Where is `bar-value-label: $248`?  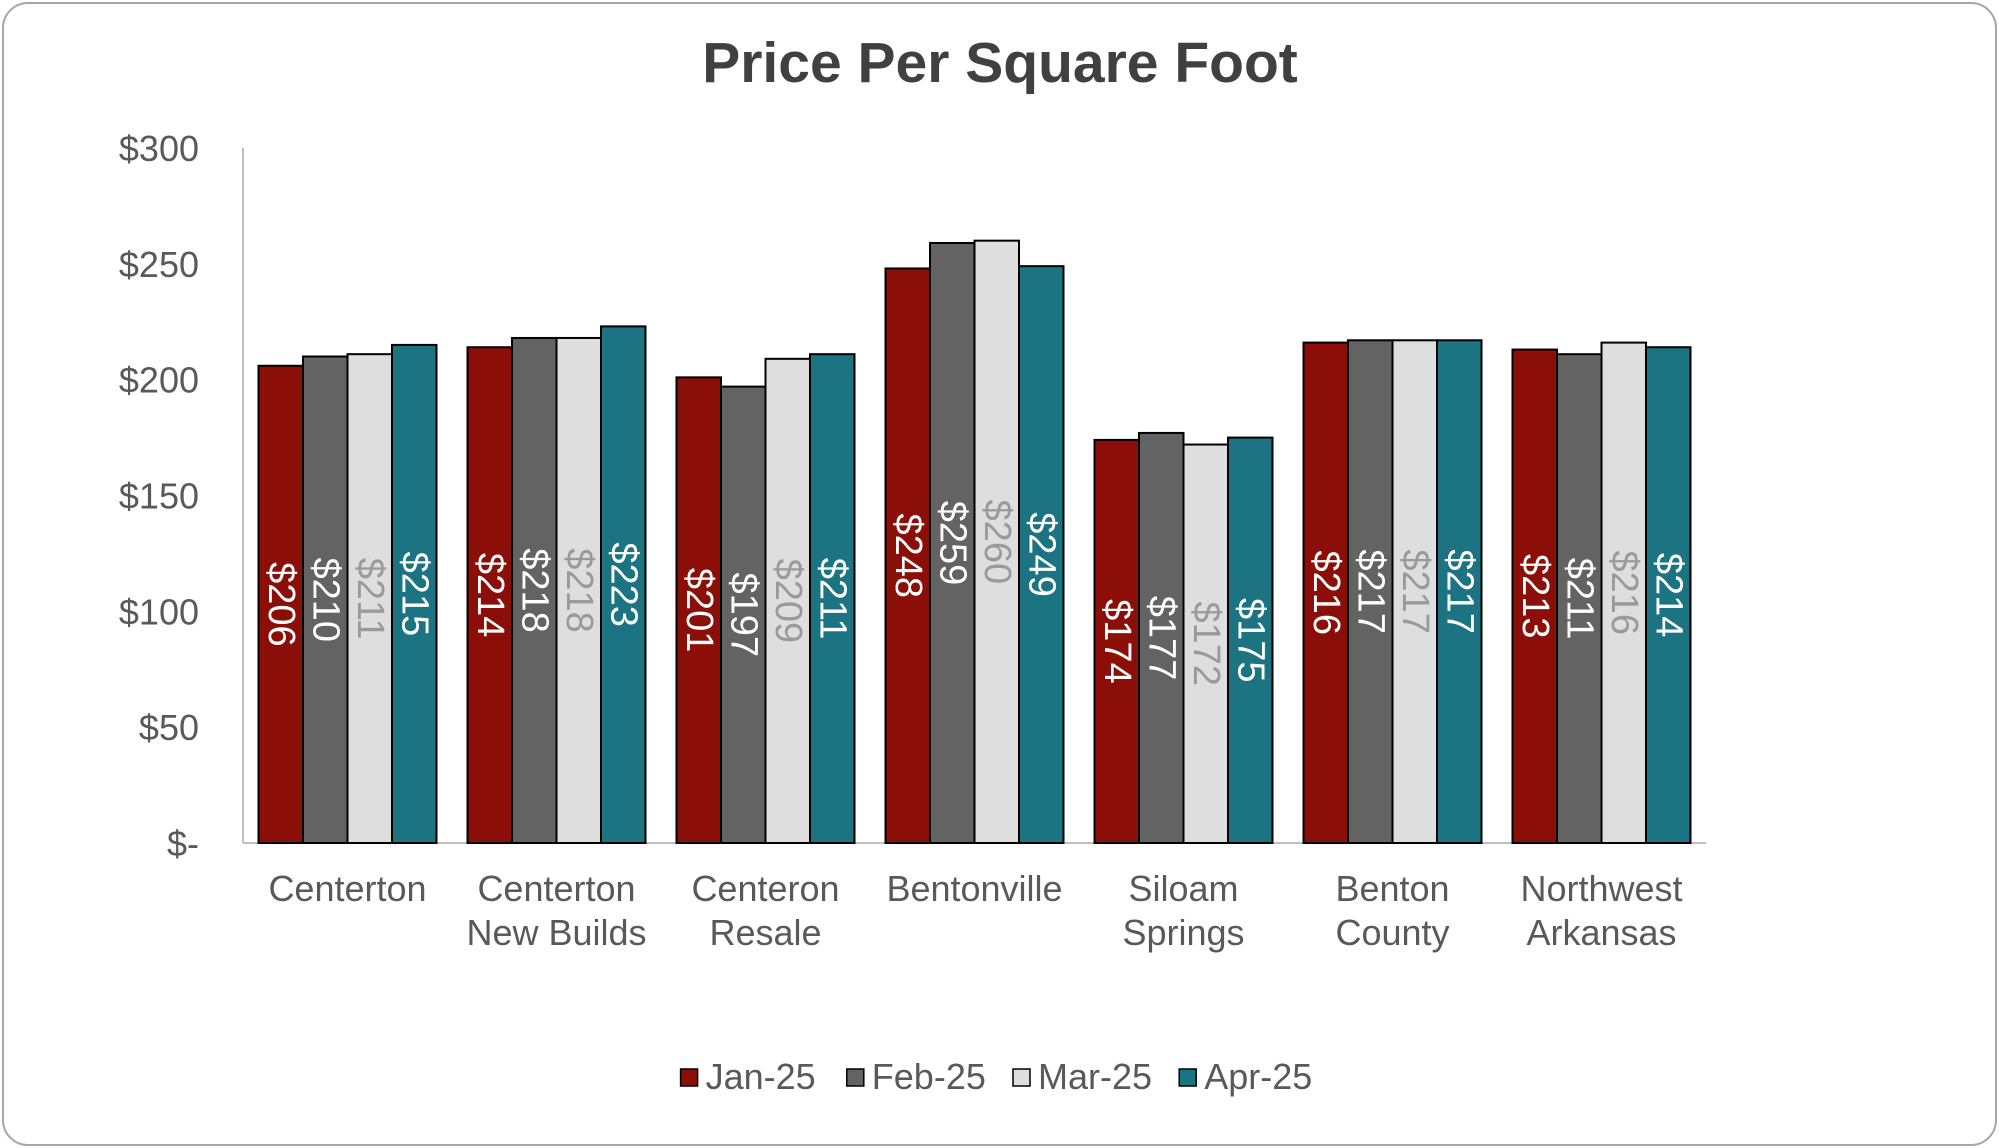 bar-value-label: $248 is located at coordinates (908, 555).